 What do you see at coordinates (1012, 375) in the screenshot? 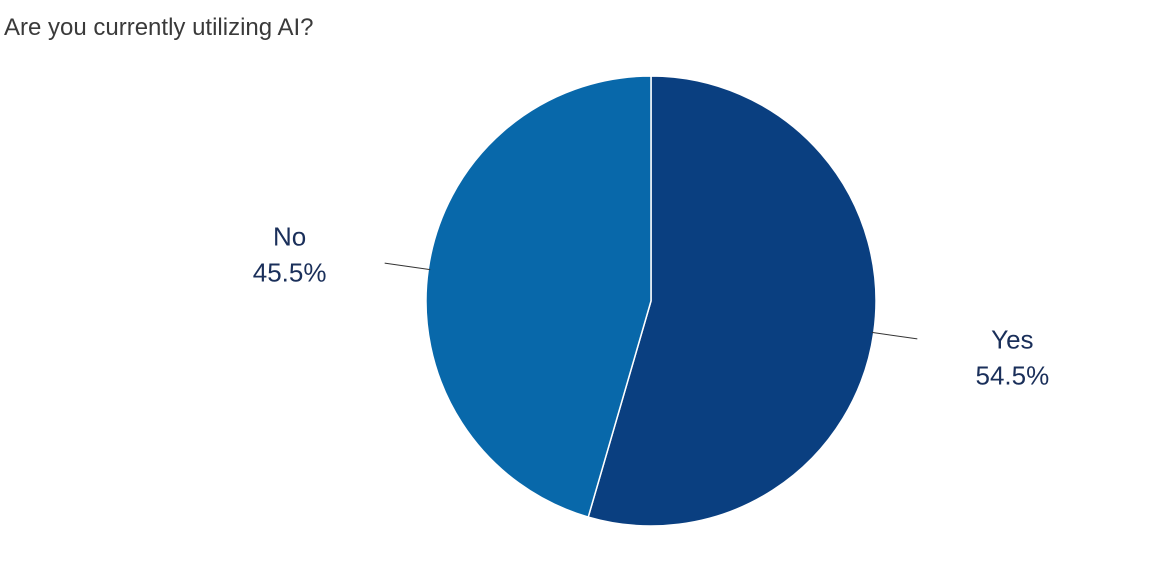
I see `slice-value-yes: 54.5%` at bounding box center [1012, 375].